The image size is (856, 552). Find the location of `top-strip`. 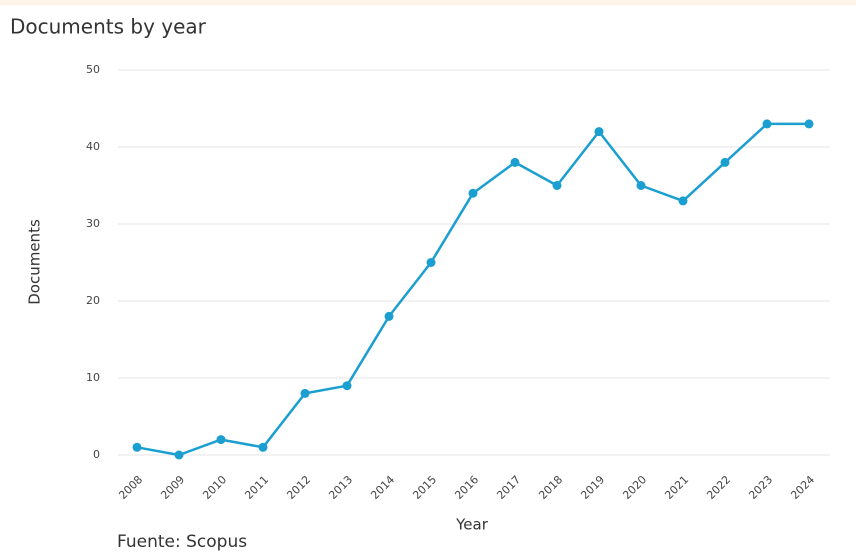

top-strip is located at coordinates (428, 2).